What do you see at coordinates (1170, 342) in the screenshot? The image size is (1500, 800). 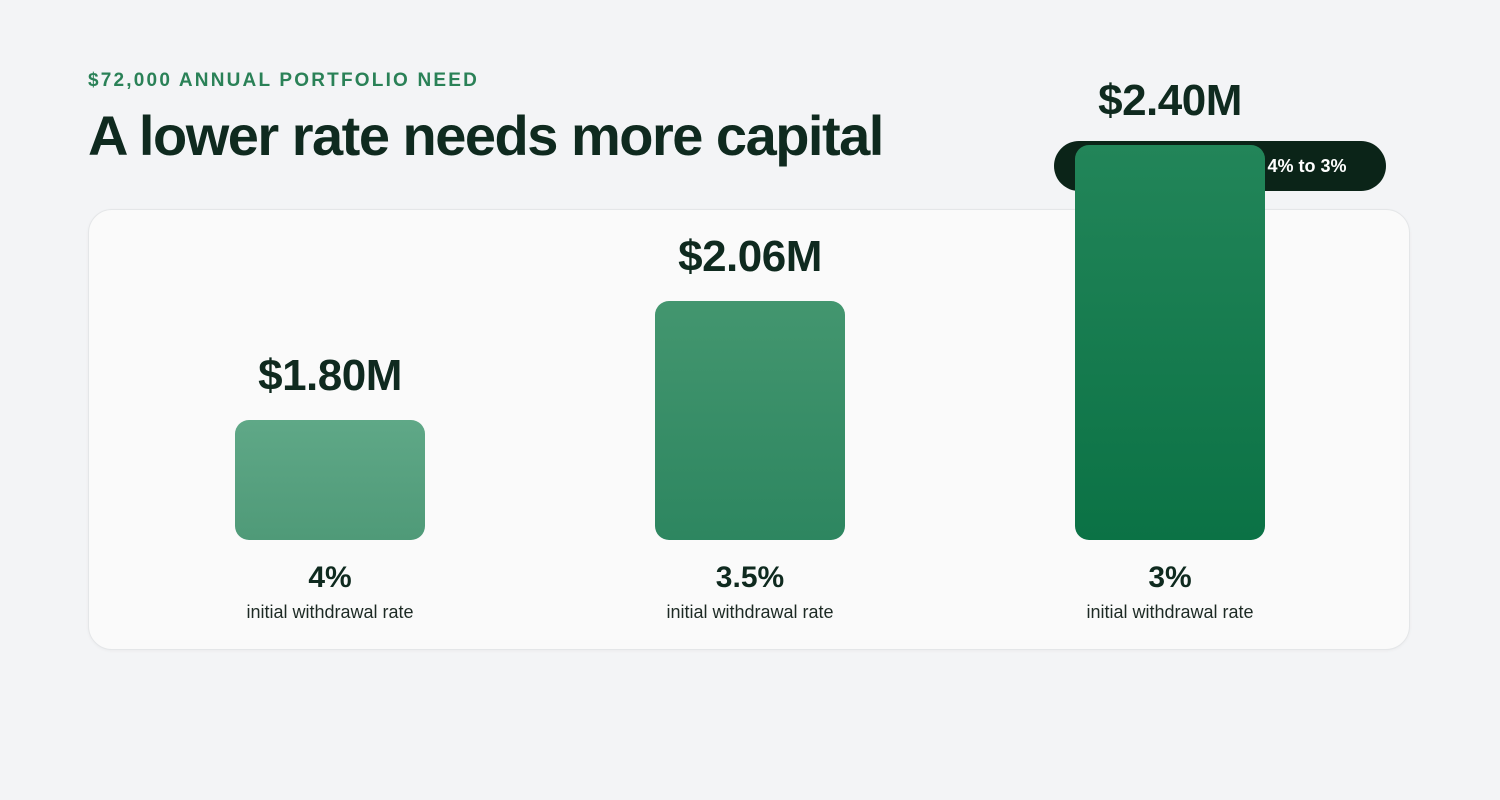 I see `bar-3pct` at bounding box center [1170, 342].